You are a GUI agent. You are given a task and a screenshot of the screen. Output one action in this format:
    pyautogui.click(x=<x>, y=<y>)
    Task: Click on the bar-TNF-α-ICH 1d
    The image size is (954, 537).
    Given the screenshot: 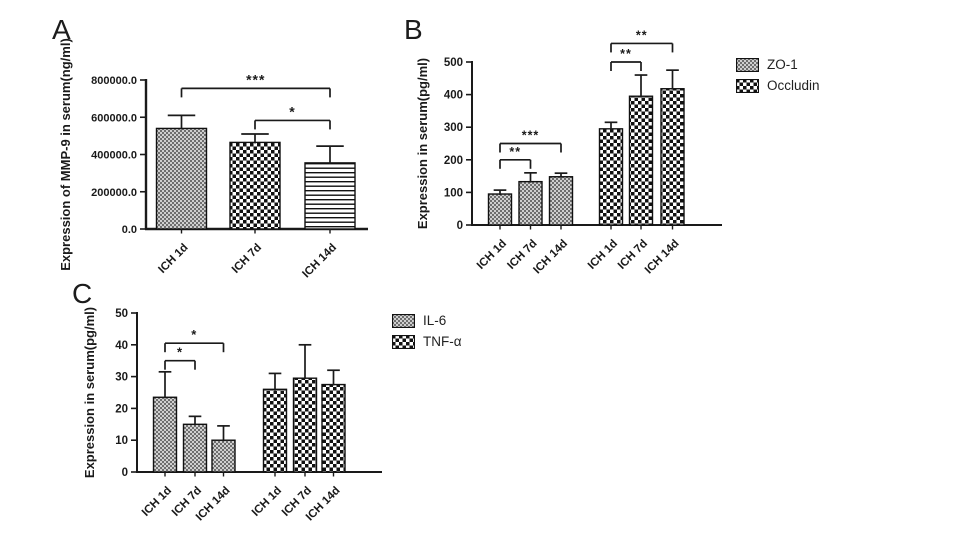 What is the action you would take?
    pyautogui.click(x=275, y=430)
    